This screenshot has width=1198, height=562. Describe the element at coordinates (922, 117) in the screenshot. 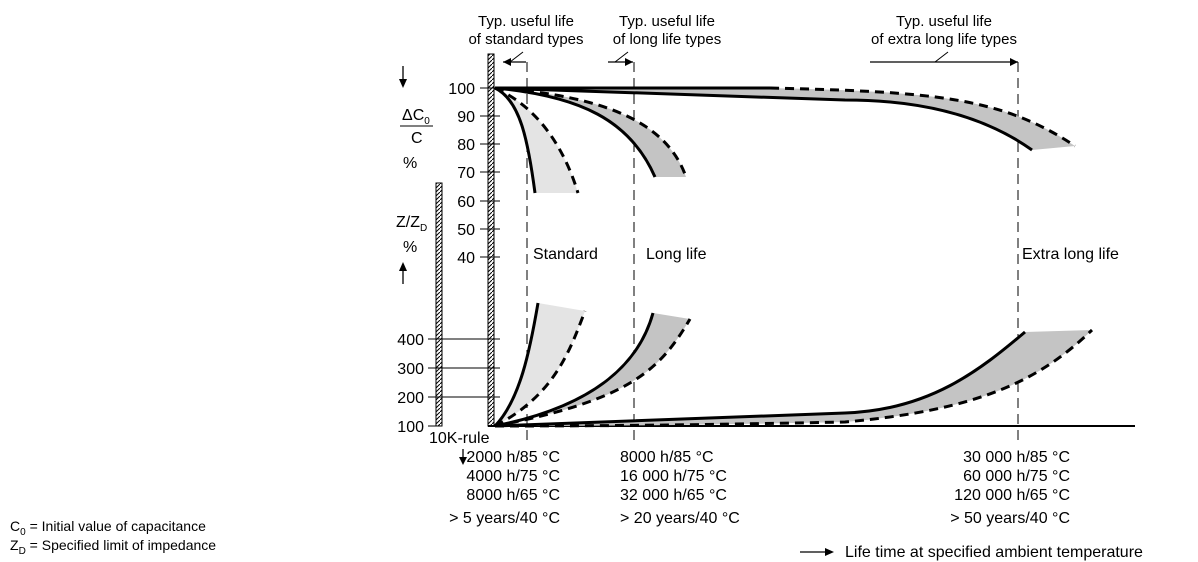

I see `cap-curve-extra-dashed` at that location.